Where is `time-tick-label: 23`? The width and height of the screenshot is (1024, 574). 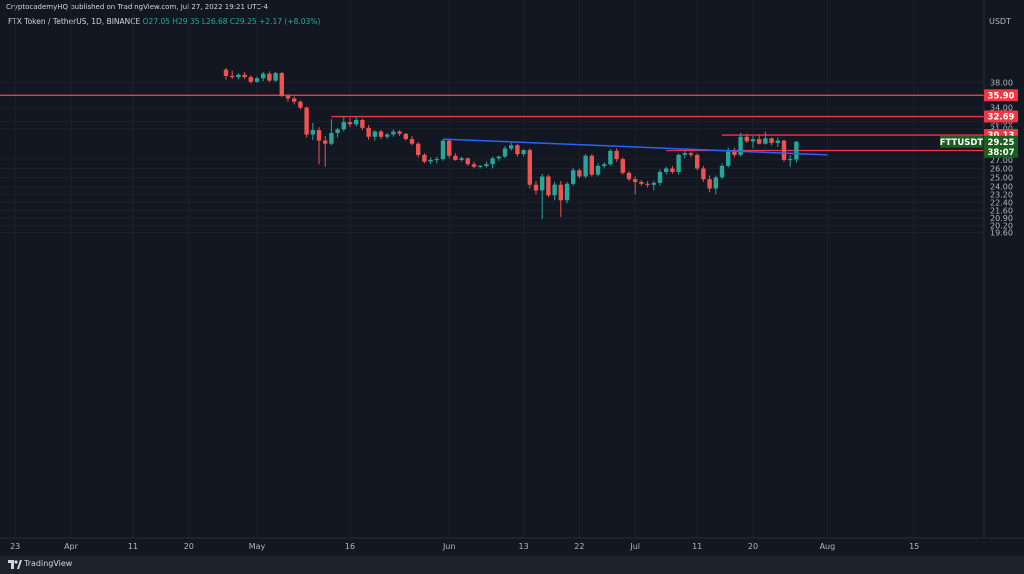
time-tick-label: 23 is located at coordinates (15, 546).